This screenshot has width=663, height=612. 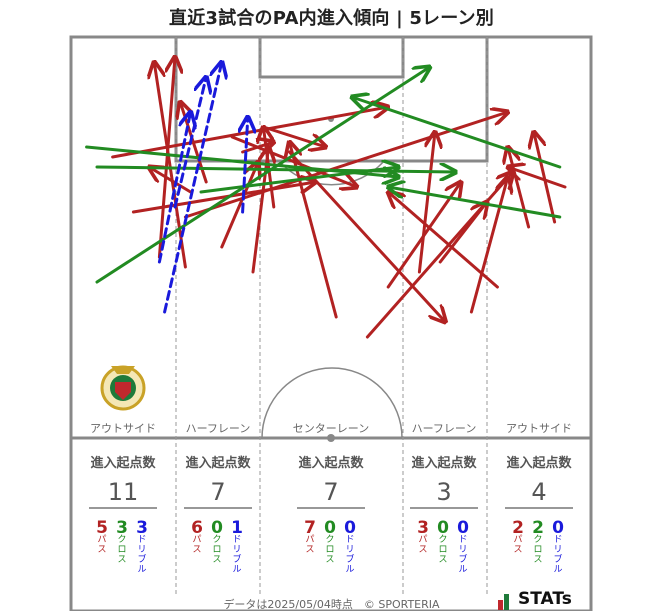 What do you see at coordinates (557, 555) in the screenshot?
I see `lane-5-dribble-label: ドリブル` at bounding box center [557, 555].